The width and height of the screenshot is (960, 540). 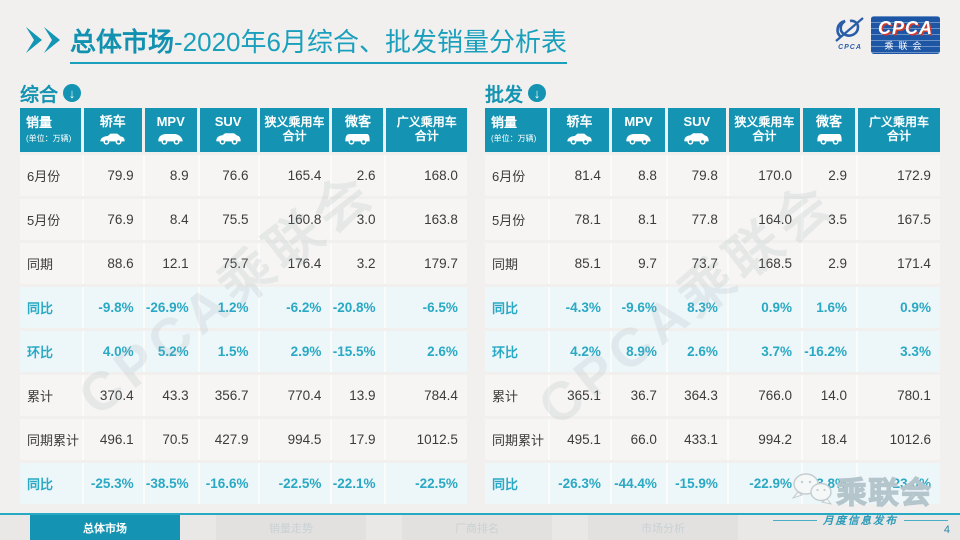 What do you see at coordinates (899, 395) in the screenshot?
I see `table-cell: 780.1` at bounding box center [899, 395].